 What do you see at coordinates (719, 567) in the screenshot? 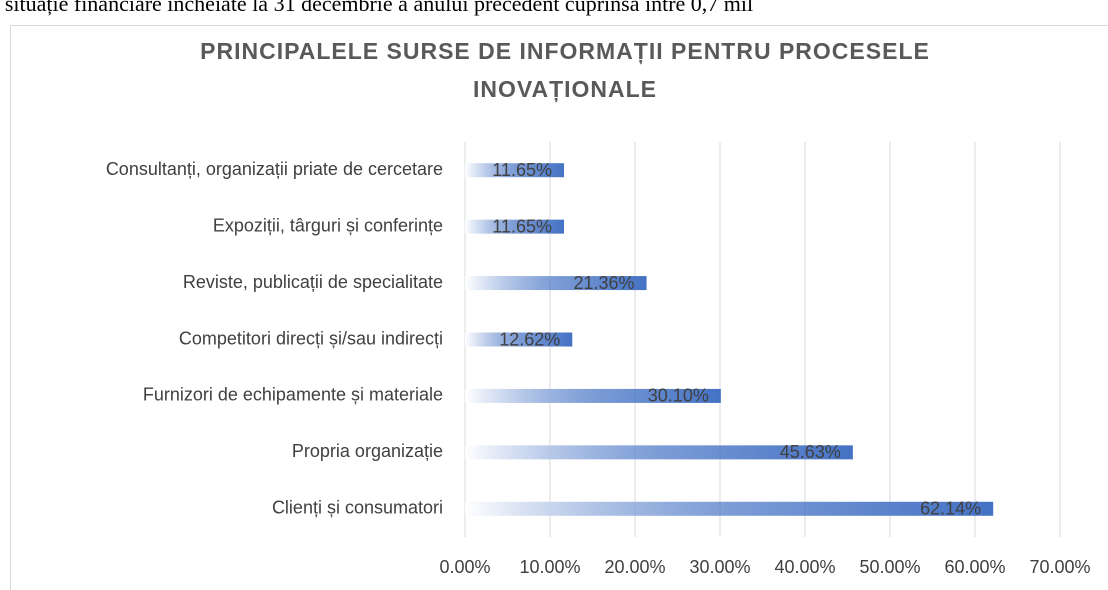
I see `x-tick-label: 30.00%` at bounding box center [719, 567].